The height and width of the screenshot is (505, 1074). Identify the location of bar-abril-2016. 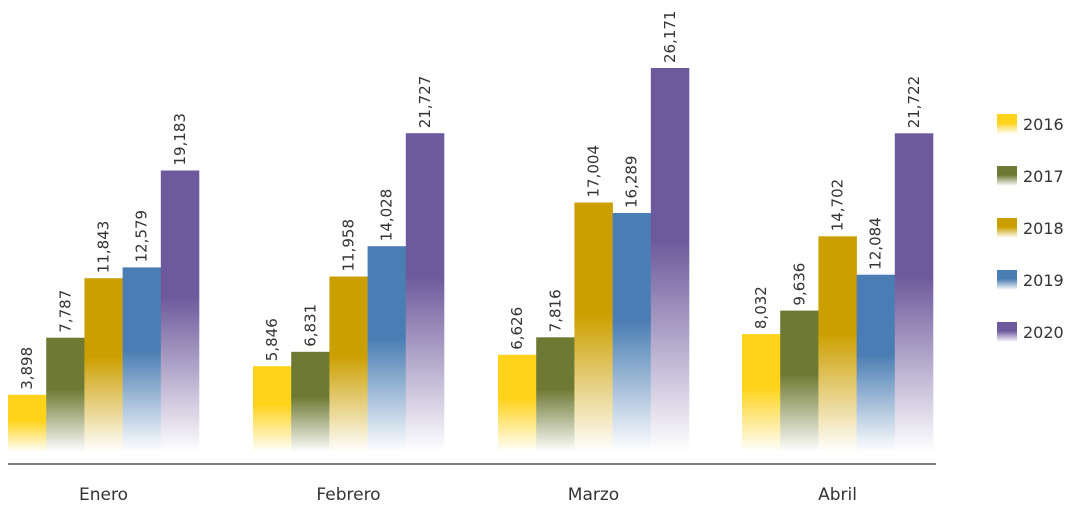
(761, 393).